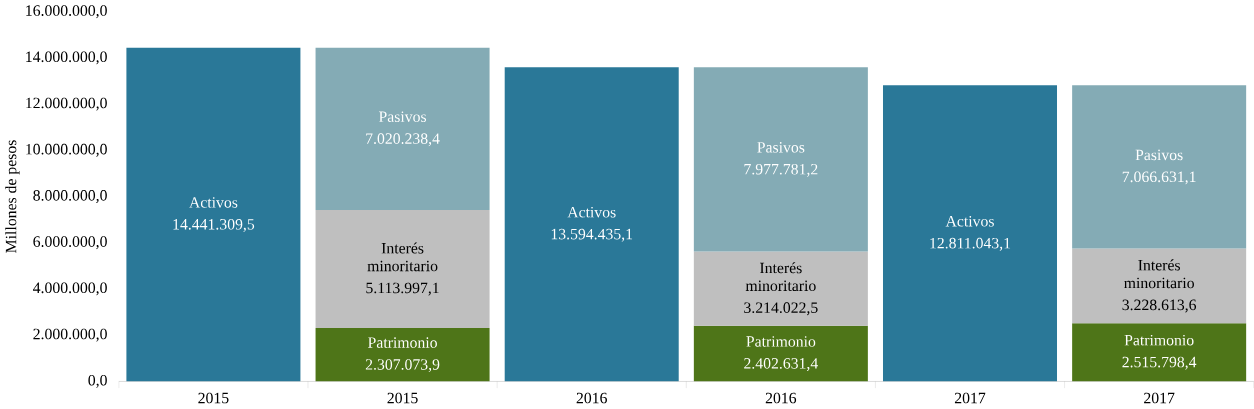 This screenshot has height=409, width=1254. Describe the element at coordinates (1159, 363) in the screenshot. I see `data-label: 2.515.798,4` at that location.